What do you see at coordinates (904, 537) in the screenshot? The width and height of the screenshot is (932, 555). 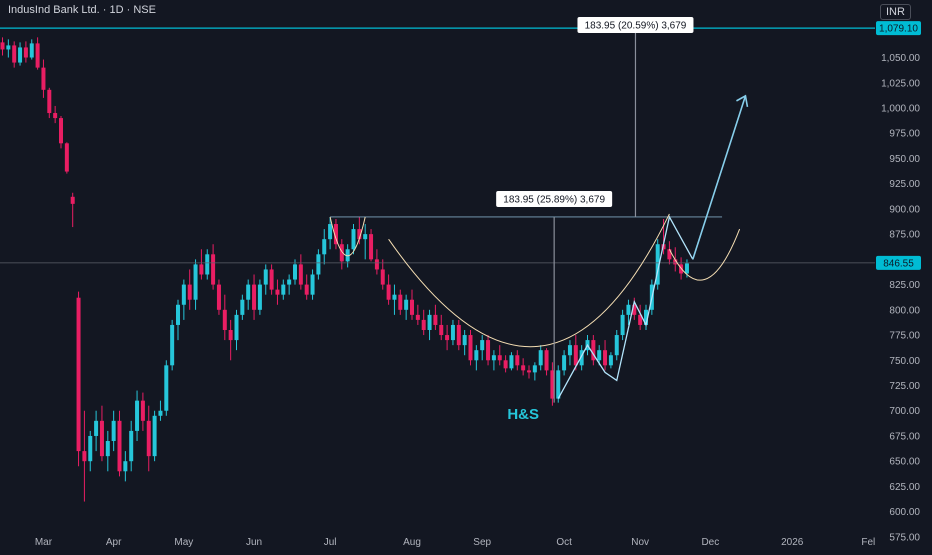 I see `y-tick-label: 575.00` at bounding box center [904, 537].